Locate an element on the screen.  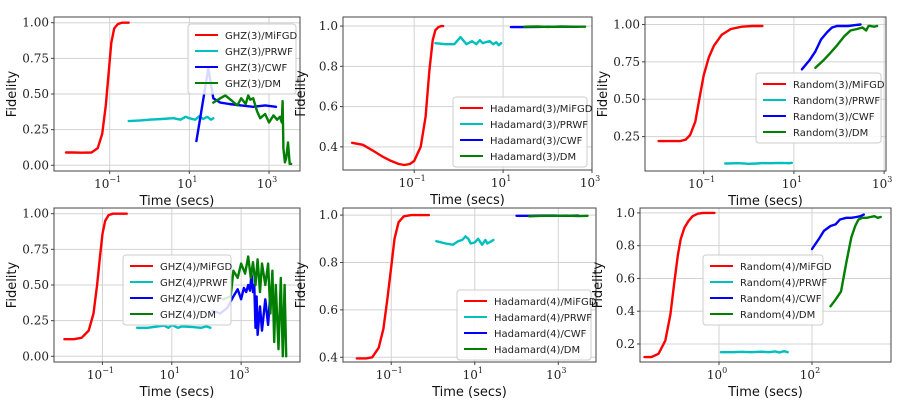
legend-entry: Hadamard(3)/PRWF is located at coordinates (539, 125).